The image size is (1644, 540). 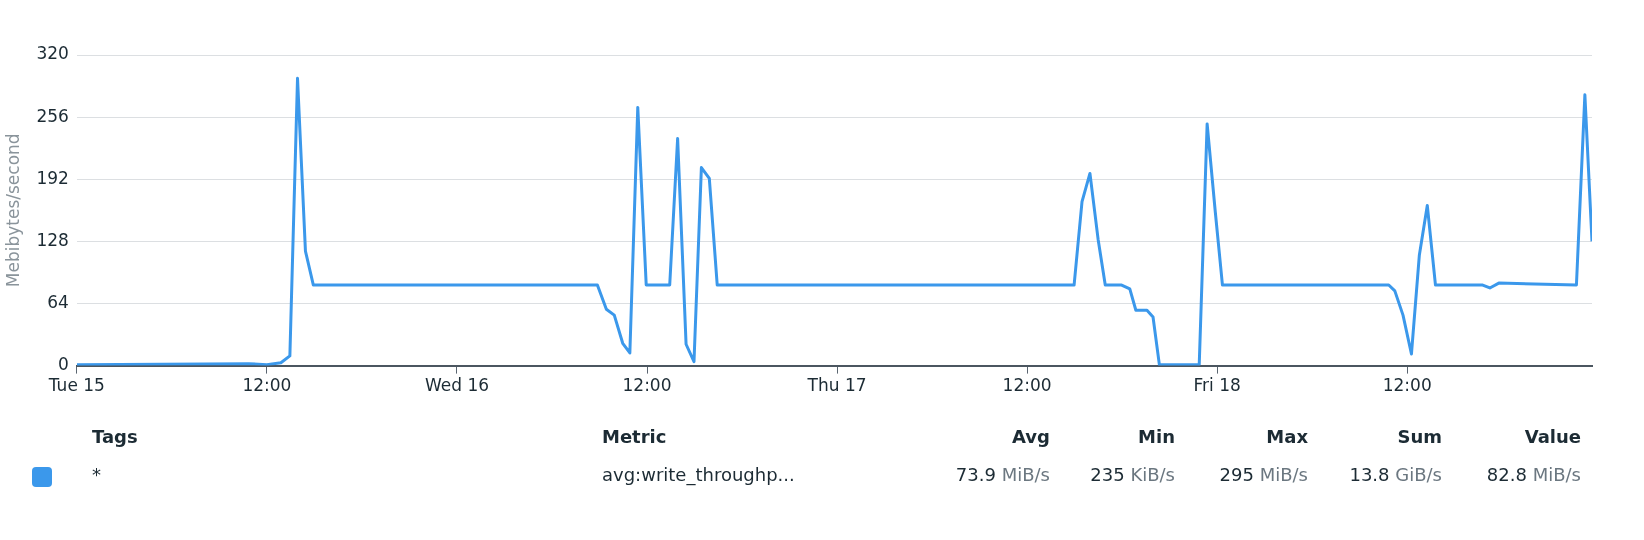 What do you see at coordinates (1031, 436) in the screenshot?
I see `text: Avg` at bounding box center [1031, 436].